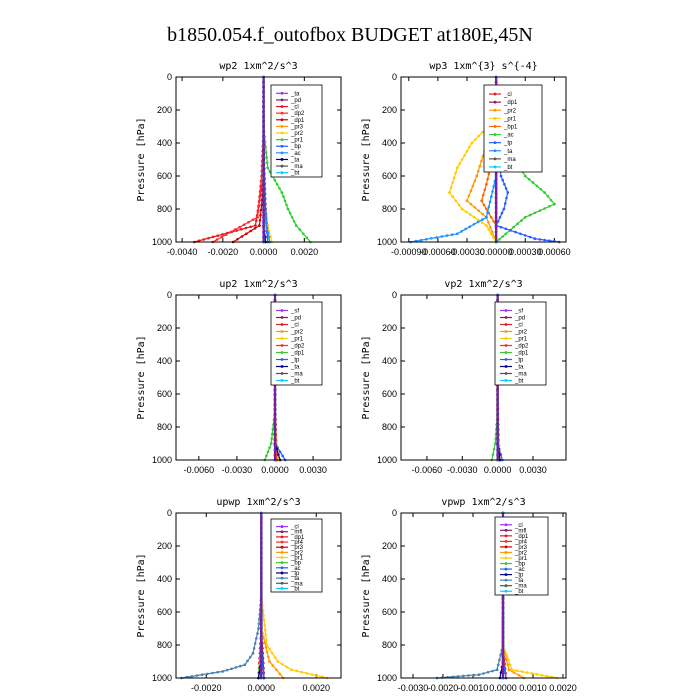  I want to click on legend-label: _dp1, so click(510, 103).